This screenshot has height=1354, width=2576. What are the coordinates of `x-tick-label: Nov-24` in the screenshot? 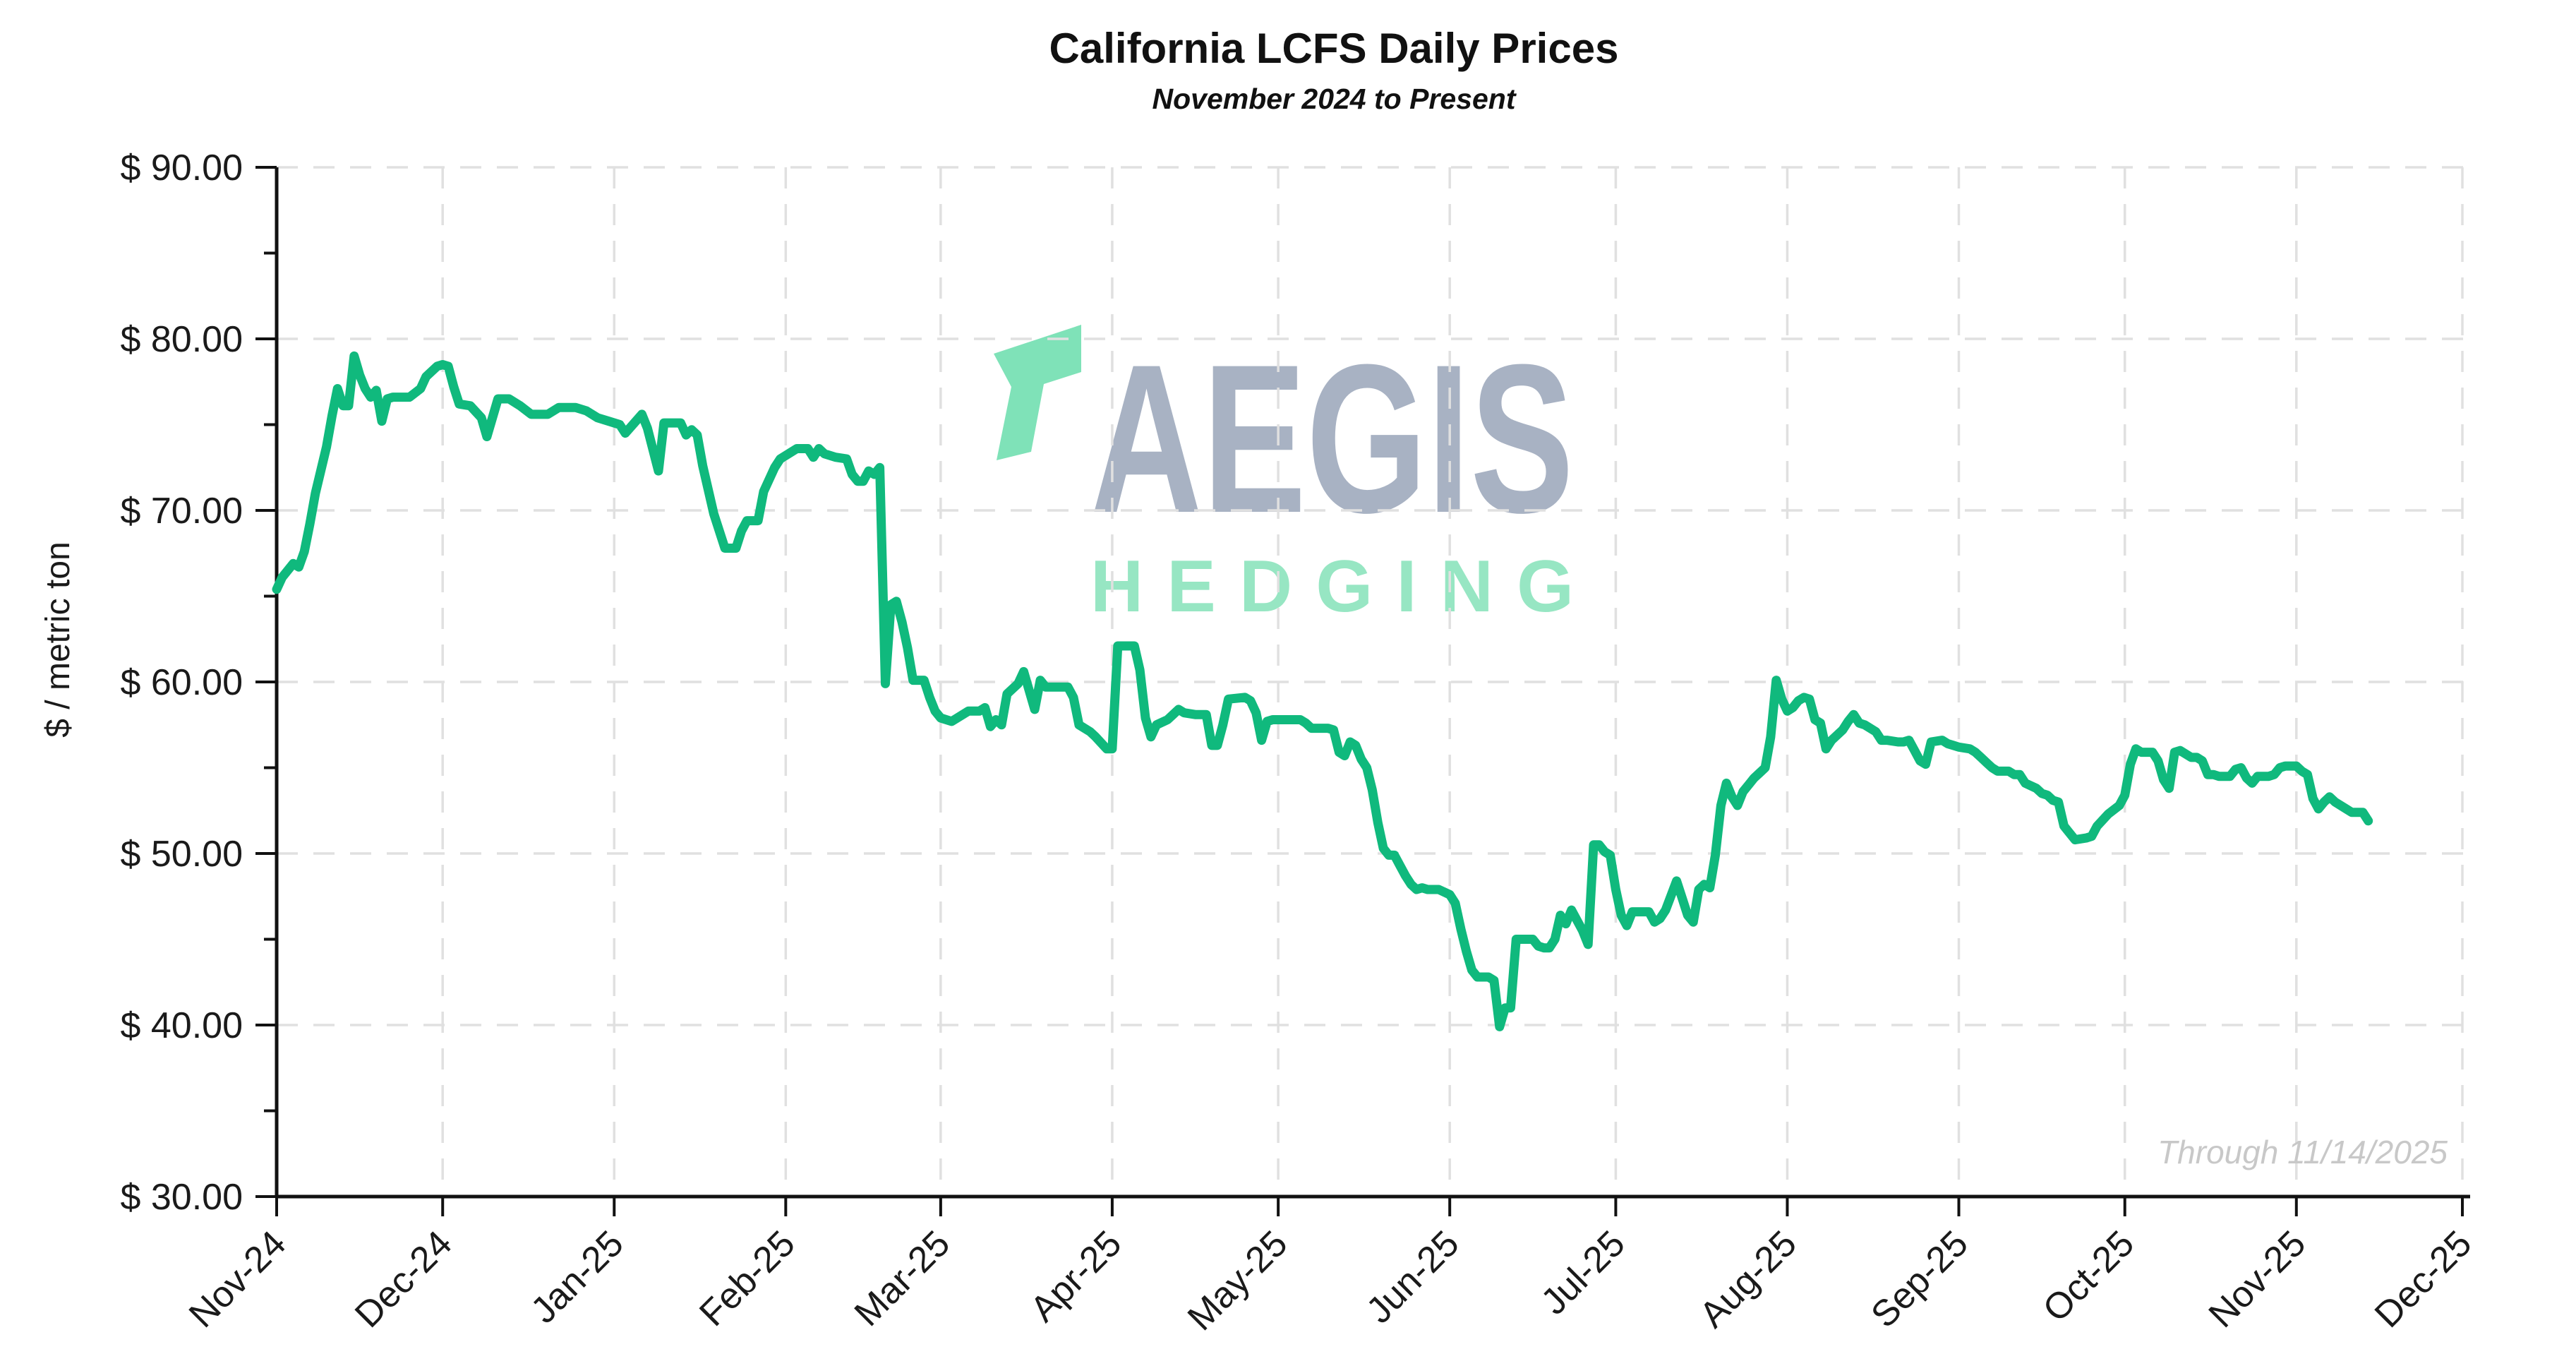 It's located at (237, 1279).